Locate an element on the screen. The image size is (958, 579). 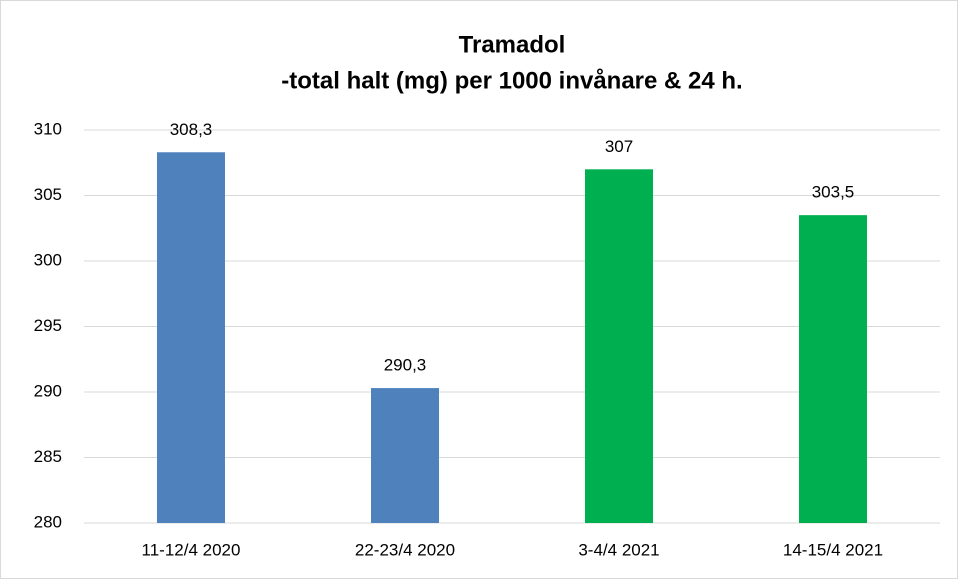
y-tick-label: 305 is located at coordinates (48, 194).